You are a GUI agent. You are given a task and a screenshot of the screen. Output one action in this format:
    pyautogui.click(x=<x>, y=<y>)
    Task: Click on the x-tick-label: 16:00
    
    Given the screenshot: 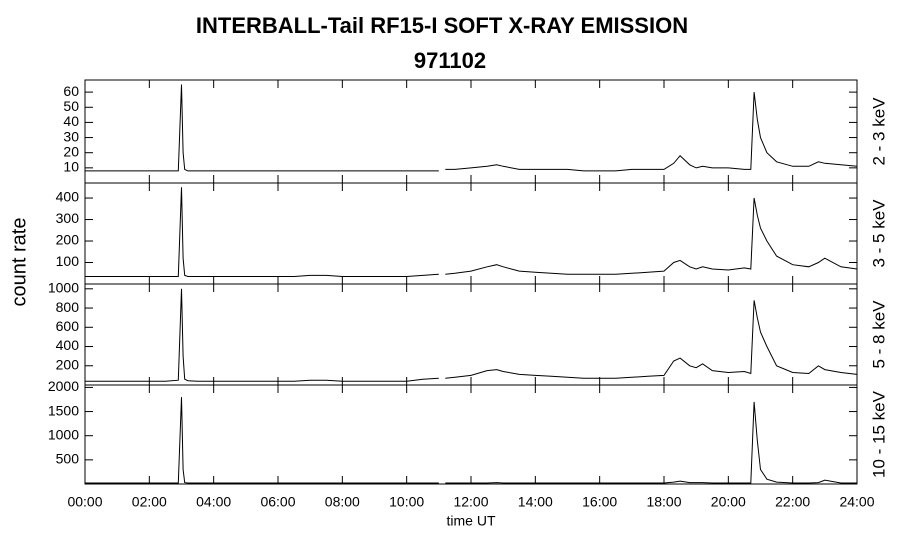 What is the action you would take?
    pyautogui.click(x=599, y=502)
    